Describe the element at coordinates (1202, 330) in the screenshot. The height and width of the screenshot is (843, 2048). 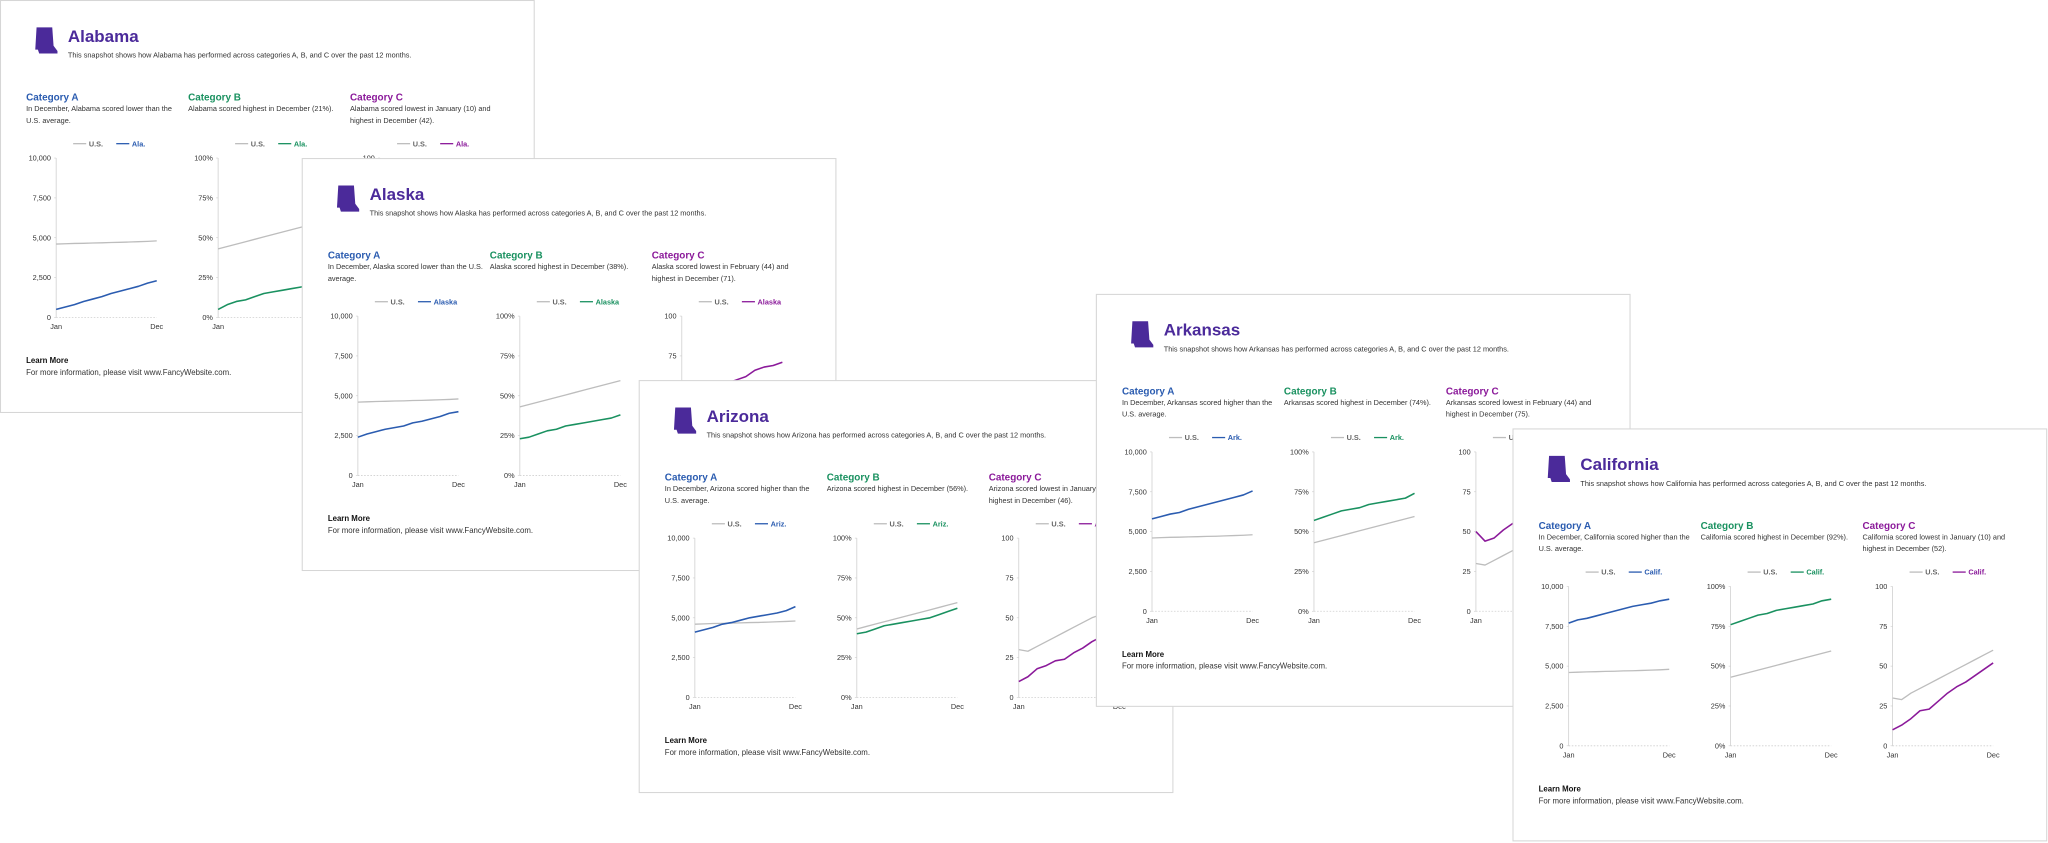
I see `card-title: Arkansas` at that location.